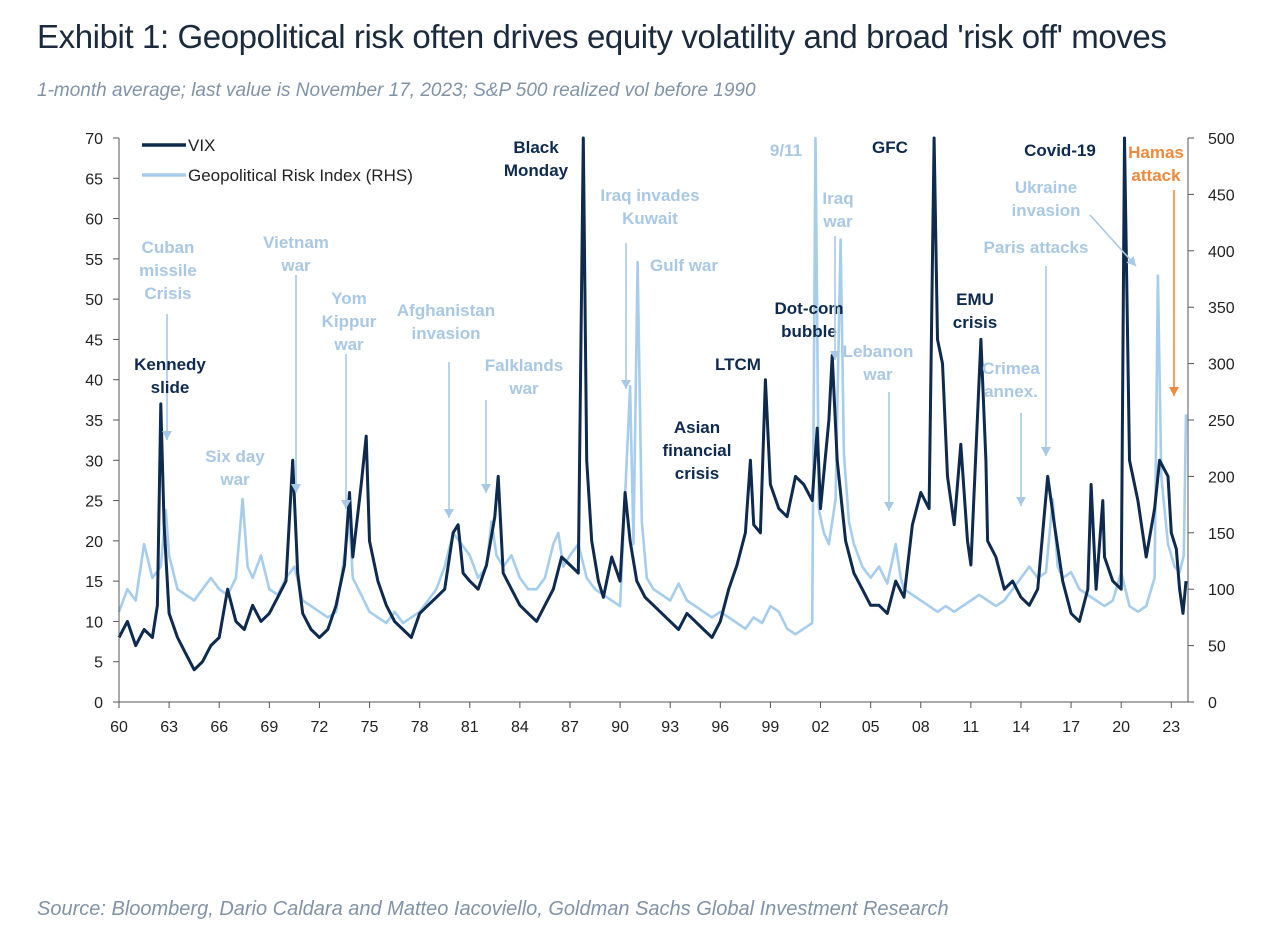 The image size is (1280, 939). I want to click on annotation-line: financial, so click(697, 450).